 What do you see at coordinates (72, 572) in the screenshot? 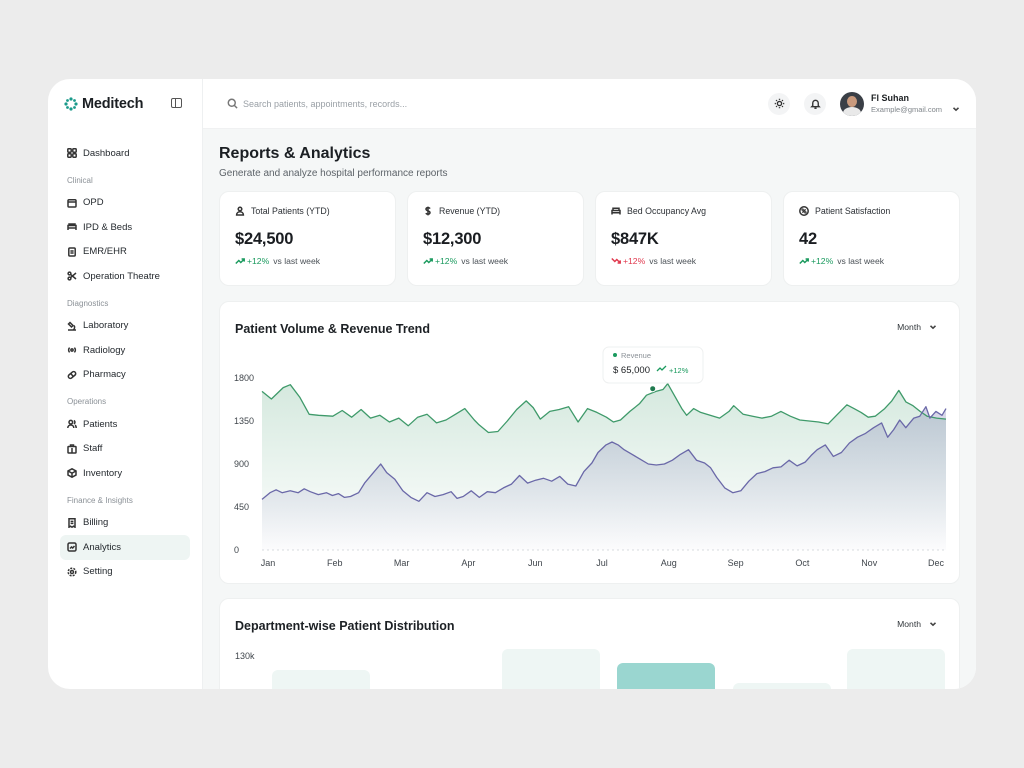
I see `gear-icon` at bounding box center [72, 572].